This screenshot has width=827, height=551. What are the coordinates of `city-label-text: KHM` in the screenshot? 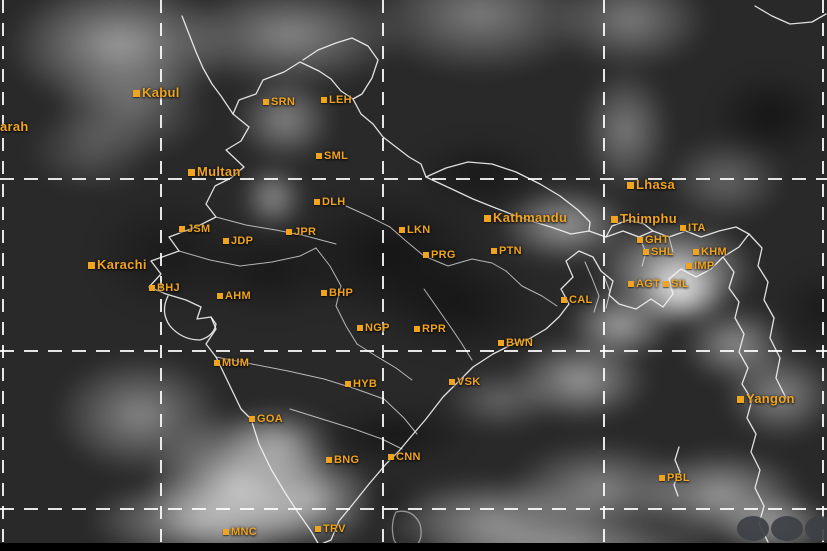 It's located at (714, 252).